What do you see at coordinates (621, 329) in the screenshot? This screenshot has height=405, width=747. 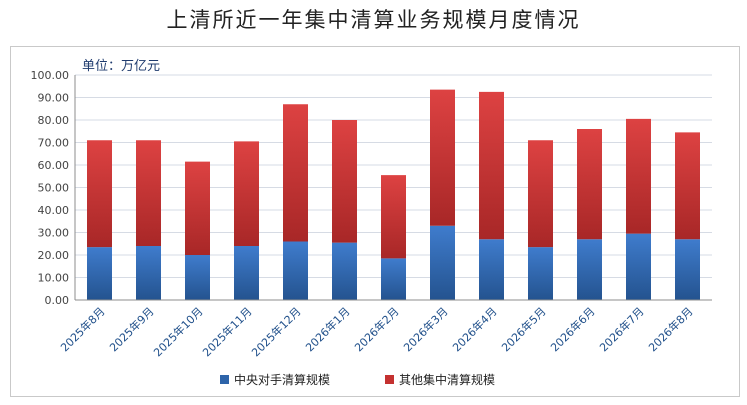 I see `x-tick-label: 2026年7月` at bounding box center [621, 329].